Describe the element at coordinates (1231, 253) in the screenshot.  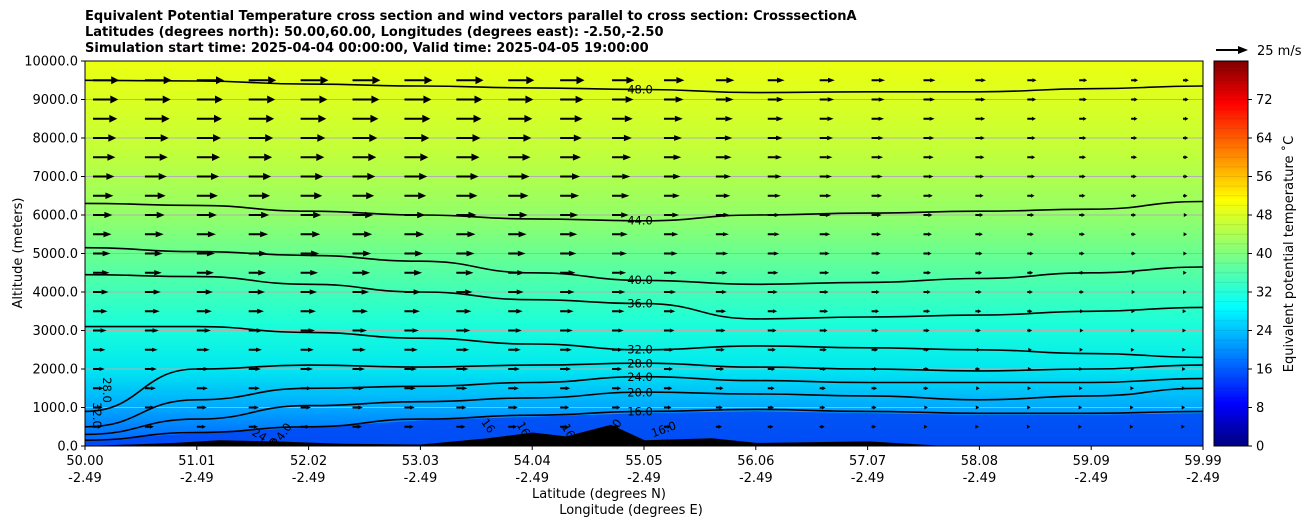
I see `colorbar-levels` at that location.